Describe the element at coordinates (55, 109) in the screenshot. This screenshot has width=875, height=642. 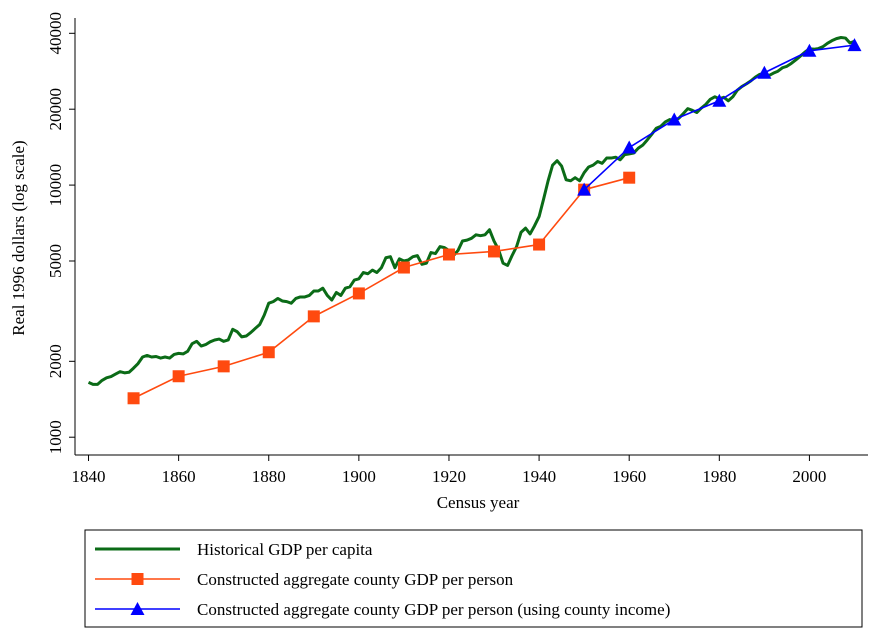
I see `y-tick-label: 20000` at that location.